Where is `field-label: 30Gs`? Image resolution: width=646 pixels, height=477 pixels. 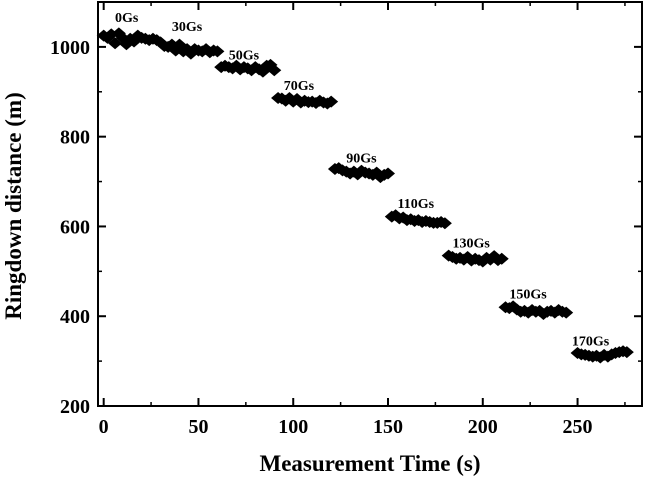
field-label: 30Gs is located at coordinates (187, 27).